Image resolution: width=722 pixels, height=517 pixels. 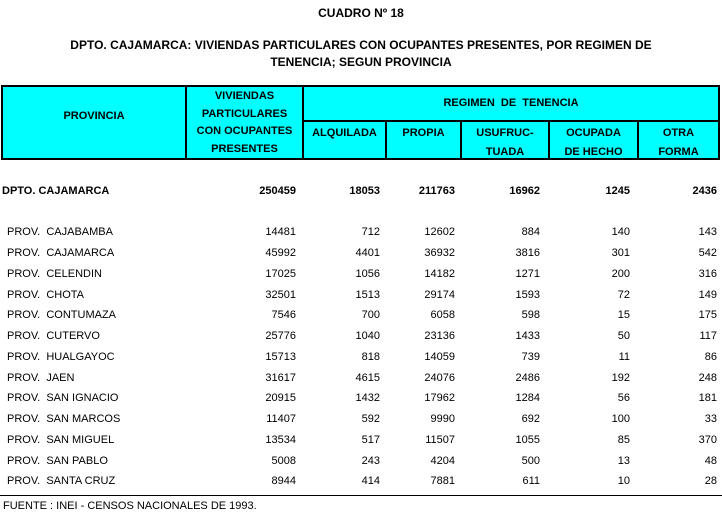 What do you see at coordinates (64, 419) in the screenshot?
I see `row-label: PROV. SAN MARCOS` at bounding box center [64, 419].